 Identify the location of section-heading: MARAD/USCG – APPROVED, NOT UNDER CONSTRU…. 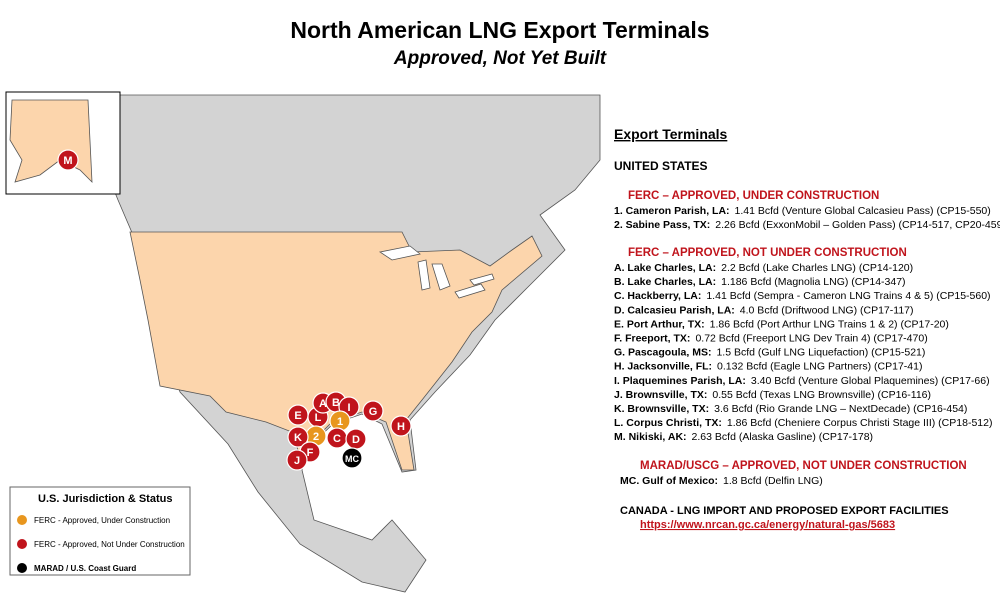
(803, 466).